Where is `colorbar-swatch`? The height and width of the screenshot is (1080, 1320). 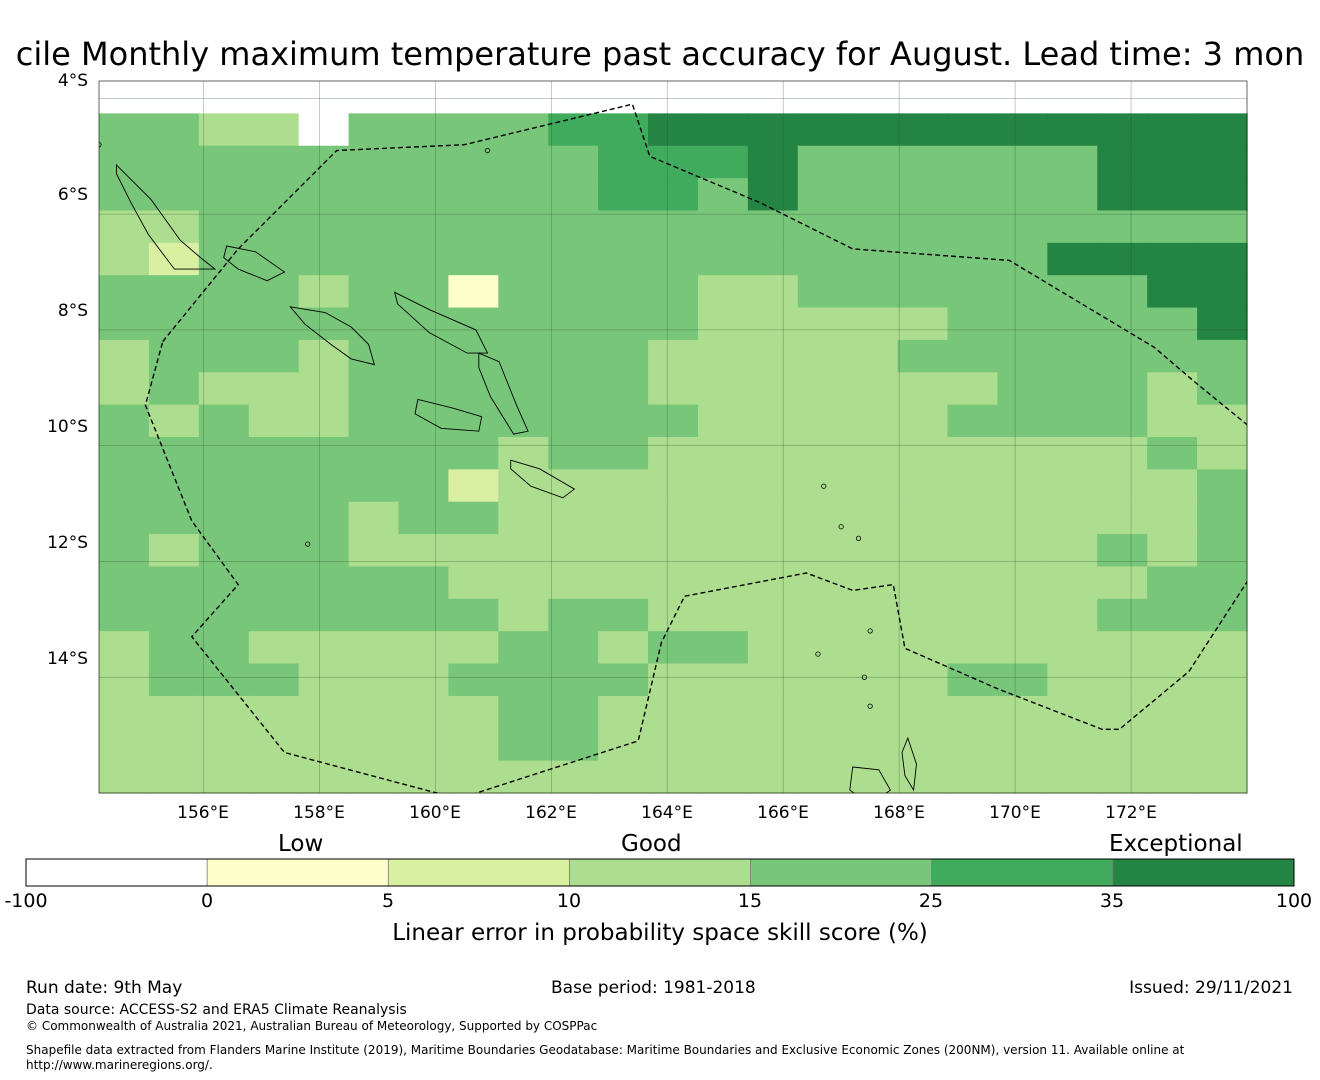
colorbar-swatch is located at coordinates (660, 872).